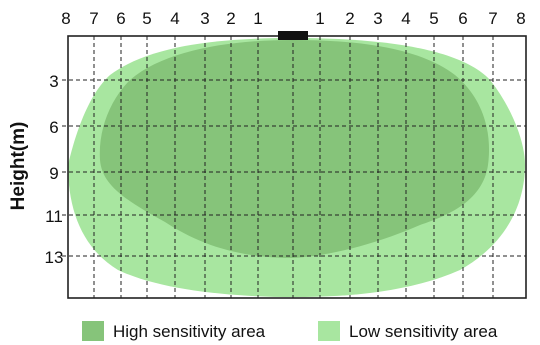 Image resolution: width=540 pixels, height=345 pixels. Describe the element at coordinates (53, 173) in the screenshot. I see `left-tick-label: 9` at that location.